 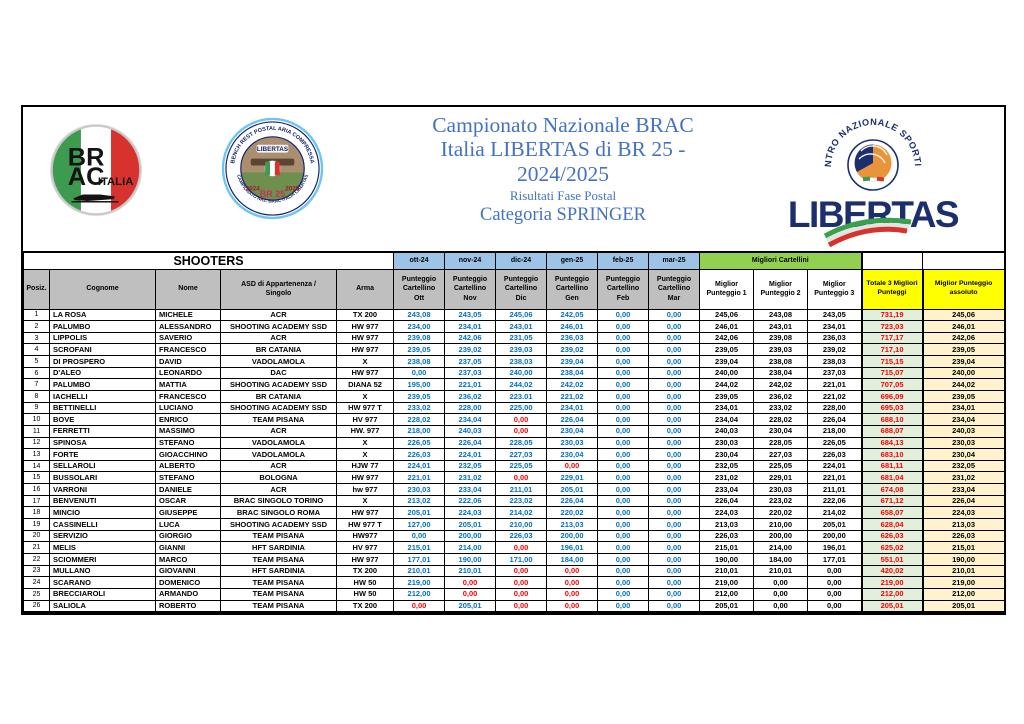 I want to click on cell-posizione: 22, so click(x=36, y=559).